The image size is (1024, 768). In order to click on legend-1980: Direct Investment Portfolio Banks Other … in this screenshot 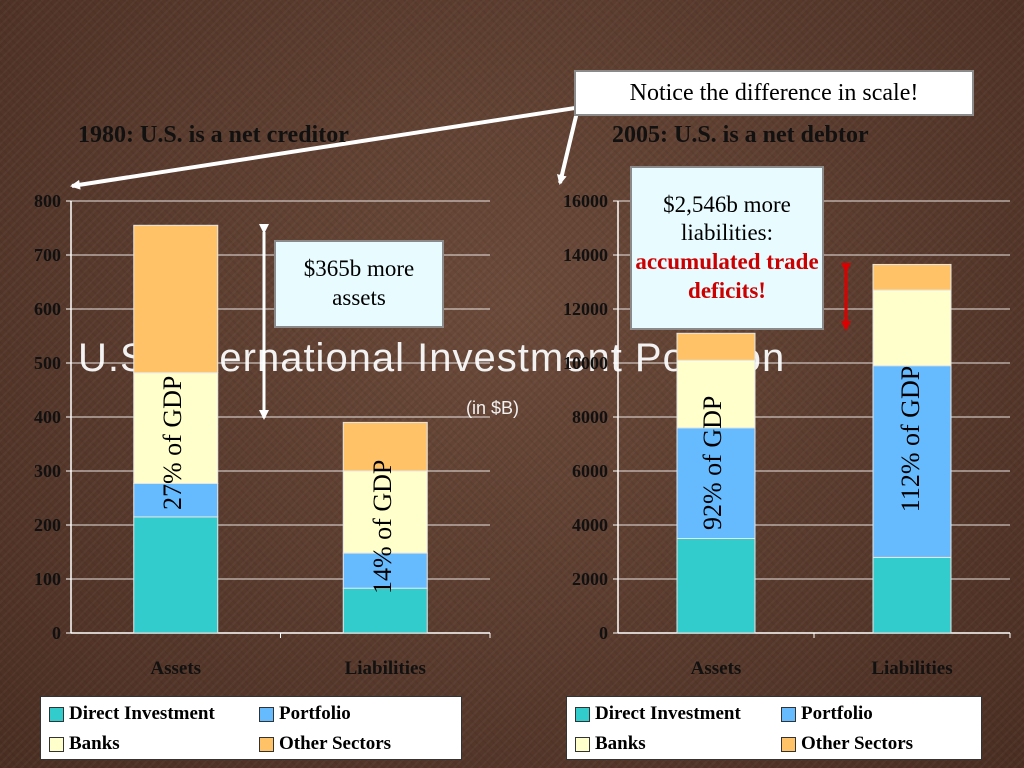, I will do `click(251, 728)`.